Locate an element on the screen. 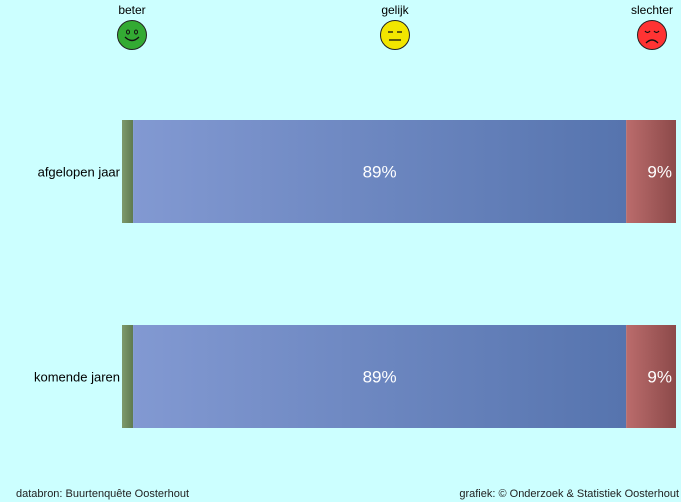 This screenshot has height=502, width=681. happy-face-icon is located at coordinates (132, 35).